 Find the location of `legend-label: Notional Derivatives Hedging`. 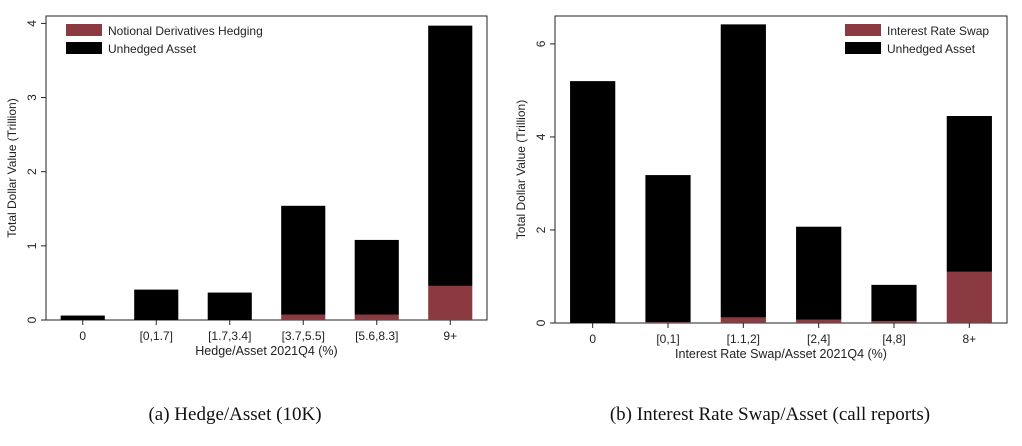

legend-label: Notional Derivatives Hedging is located at coordinates (185, 31).